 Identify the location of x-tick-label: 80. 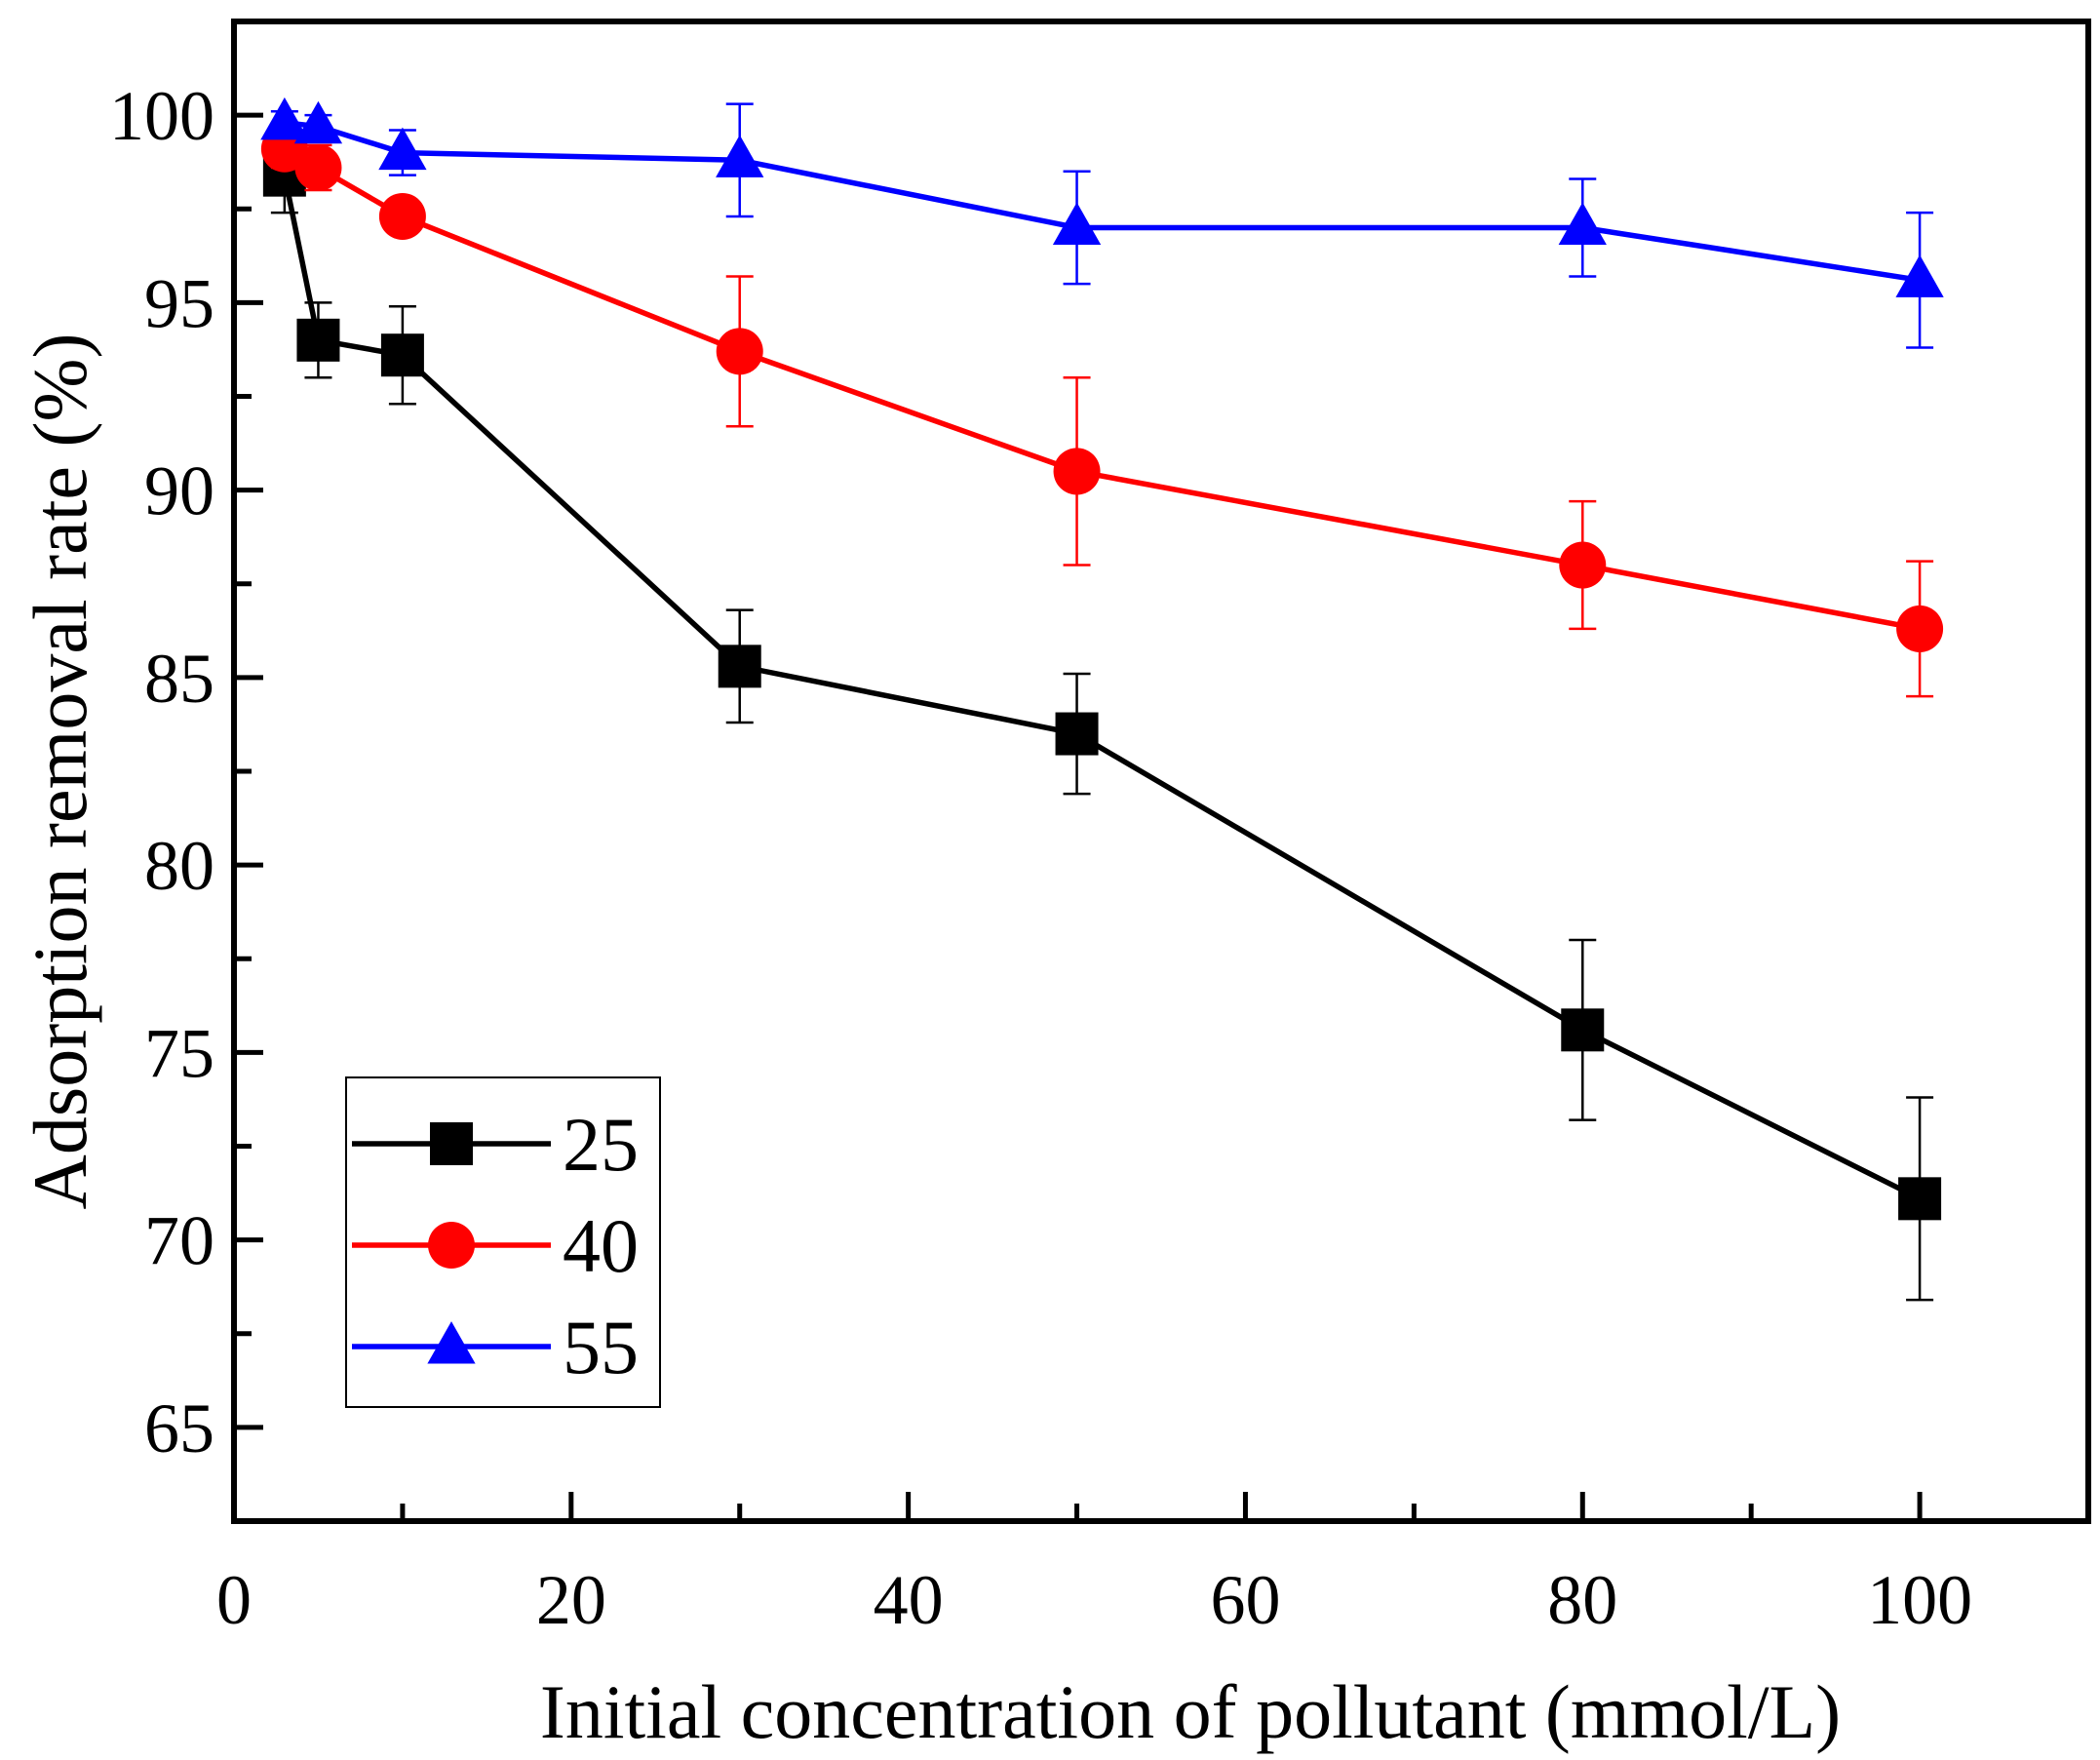
(1582, 1600).